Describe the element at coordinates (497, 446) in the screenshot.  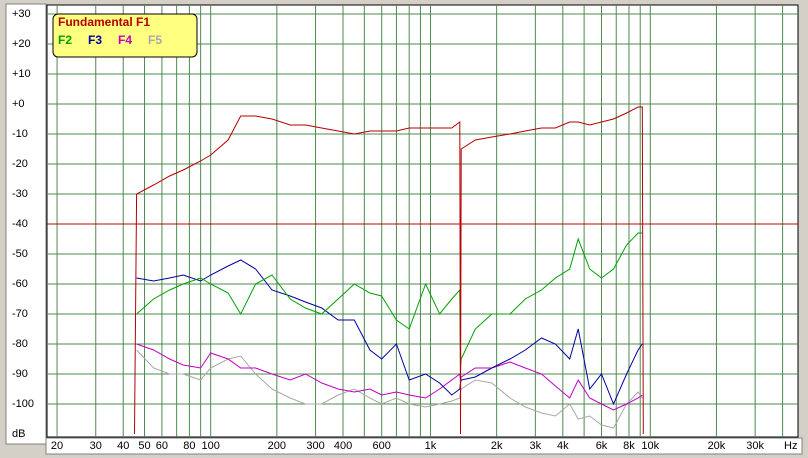
I see `x-tick-label: 2k` at that location.